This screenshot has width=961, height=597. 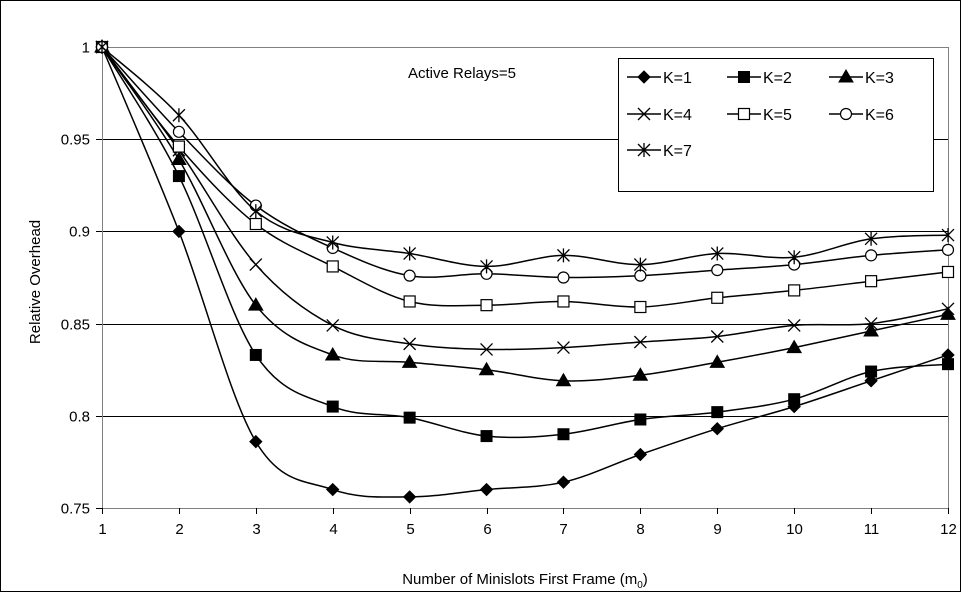 What do you see at coordinates (35, 282) in the screenshot?
I see `y-axis-label: Relative Overhead` at bounding box center [35, 282].